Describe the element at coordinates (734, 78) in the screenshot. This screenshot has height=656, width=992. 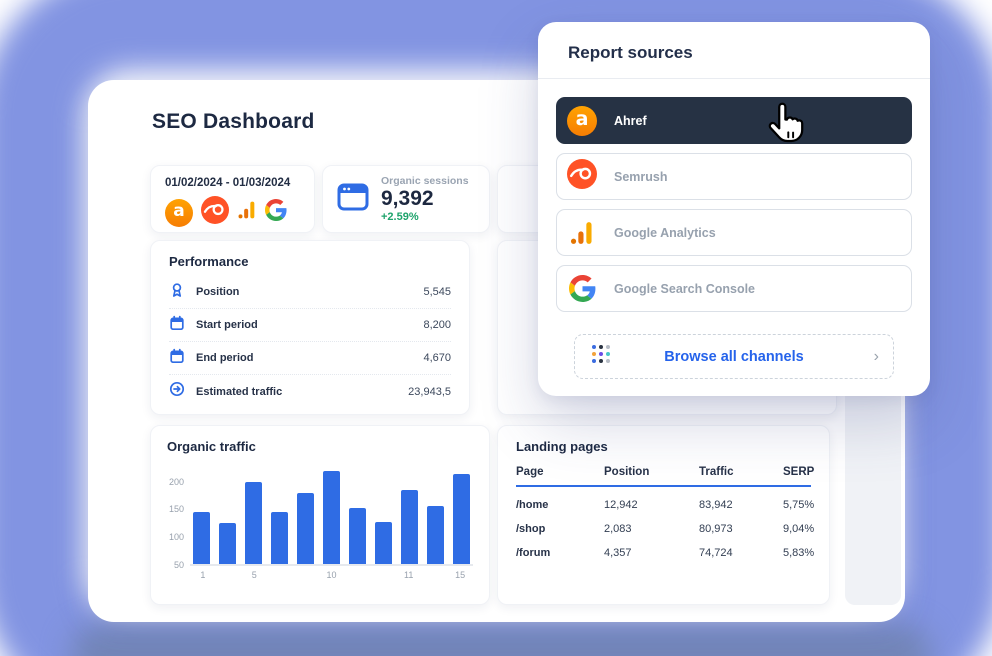
I see `divider` at that location.